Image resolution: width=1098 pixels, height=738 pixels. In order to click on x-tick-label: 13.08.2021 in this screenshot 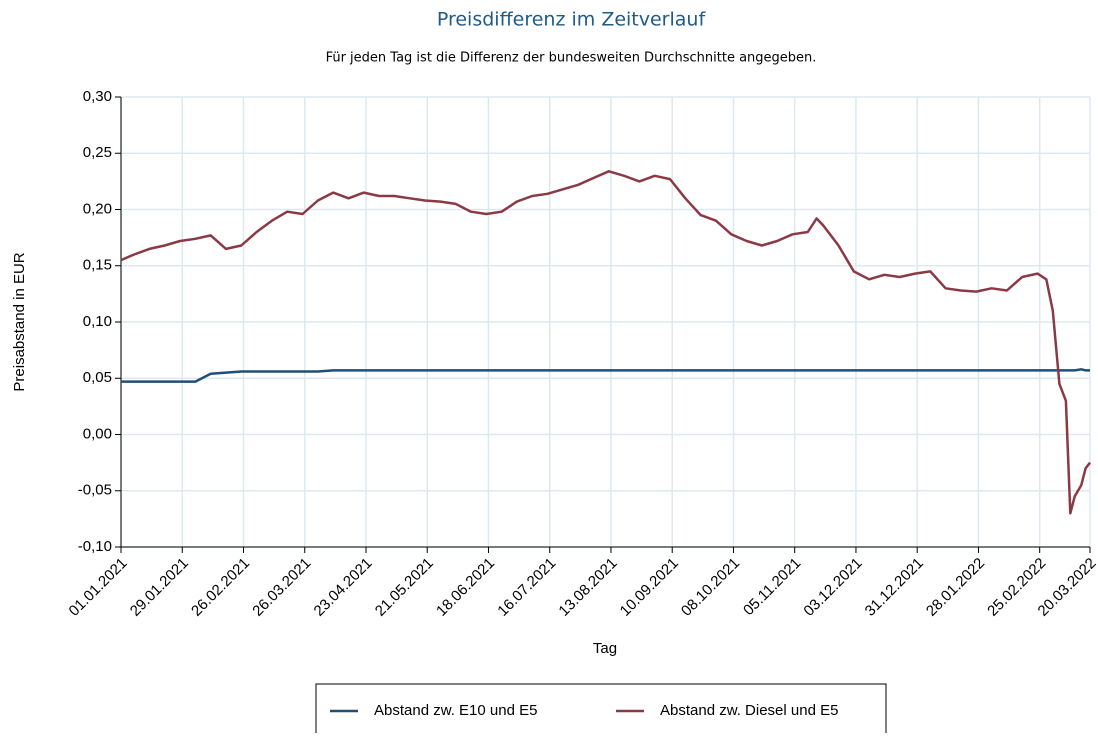, I will do `click(587, 587)`.